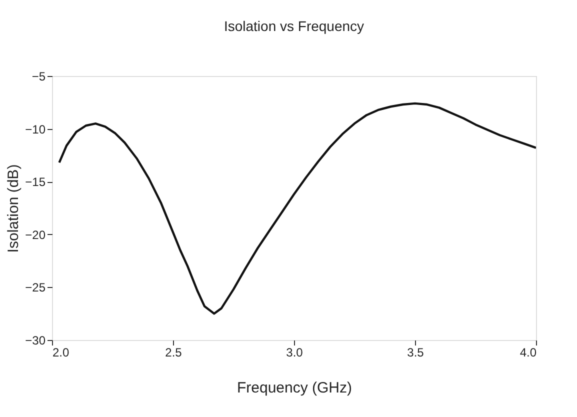 The width and height of the screenshot is (577, 417). Describe the element at coordinates (528, 353) in the screenshot. I see `x-tick-label: 4.0` at that location.